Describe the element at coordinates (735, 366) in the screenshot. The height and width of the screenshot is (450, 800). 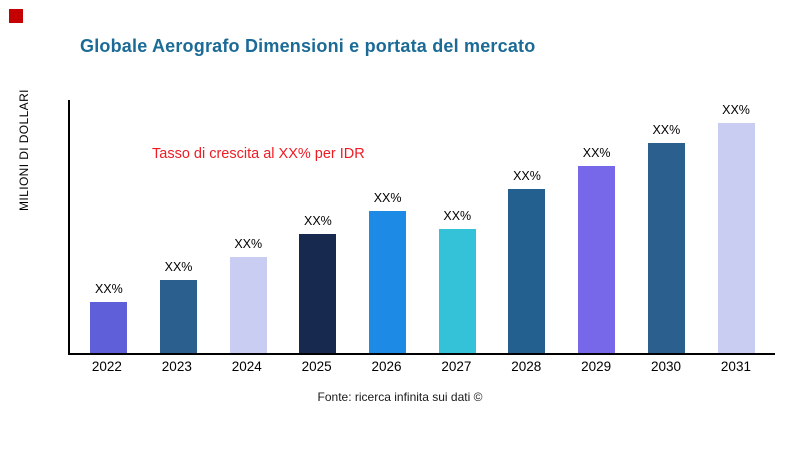
I see `x-tick-label: 2031` at that location.